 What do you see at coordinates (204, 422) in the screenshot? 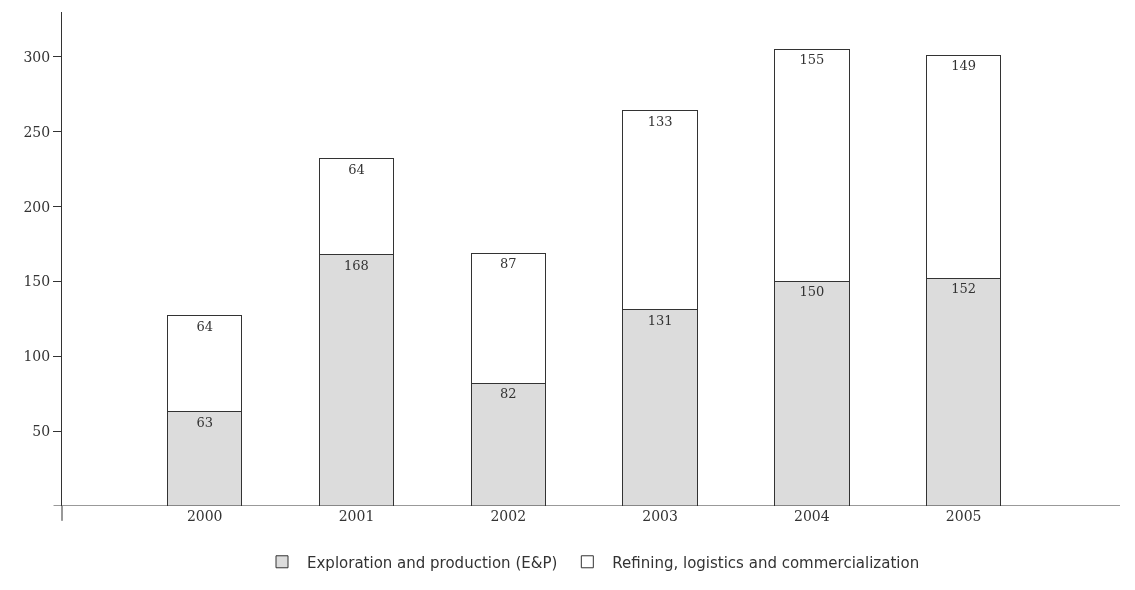
I see `data-label: 63` at bounding box center [204, 422].